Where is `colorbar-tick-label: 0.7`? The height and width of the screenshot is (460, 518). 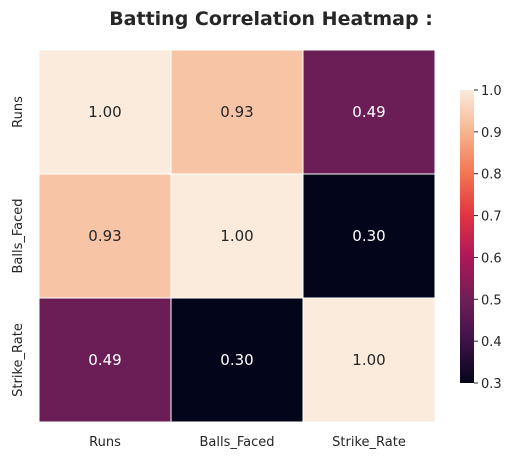
colorbar-tick-label: 0.7 is located at coordinates (491, 217).